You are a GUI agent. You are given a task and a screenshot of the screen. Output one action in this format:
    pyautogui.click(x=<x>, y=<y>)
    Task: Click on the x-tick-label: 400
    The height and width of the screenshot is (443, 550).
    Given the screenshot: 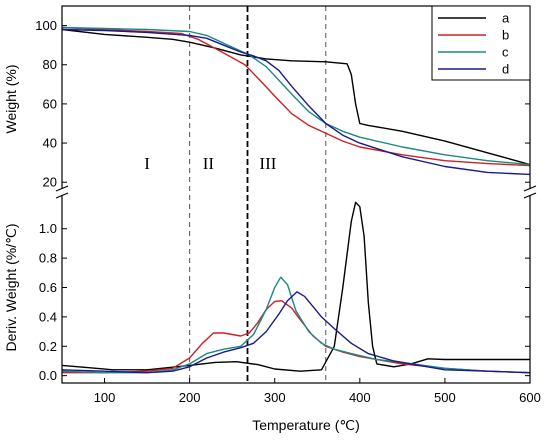 What is the action you would take?
    pyautogui.click(x=360, y=397)
    